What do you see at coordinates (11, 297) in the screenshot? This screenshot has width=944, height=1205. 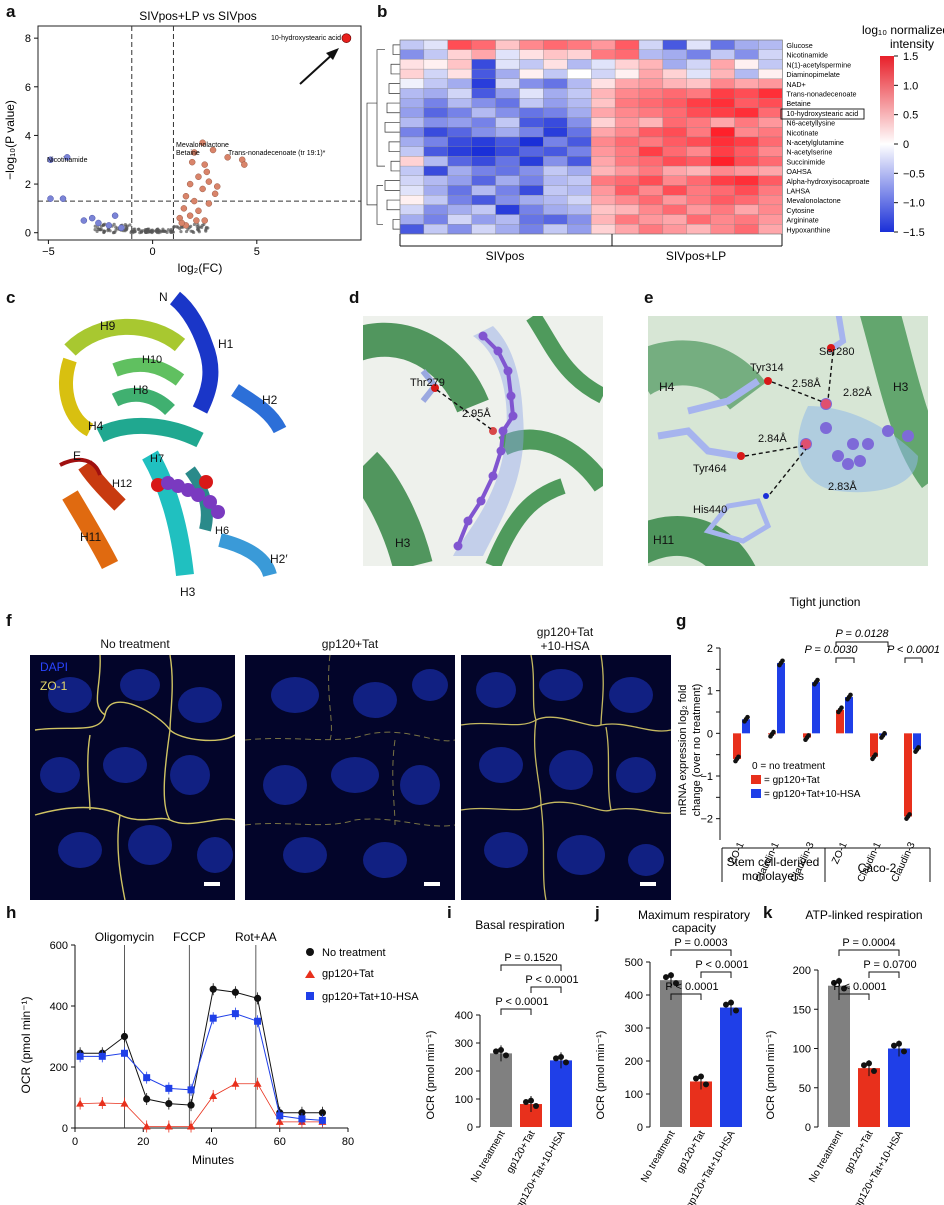 I see `panel-label-c: c` at bounding box center [11, 297].